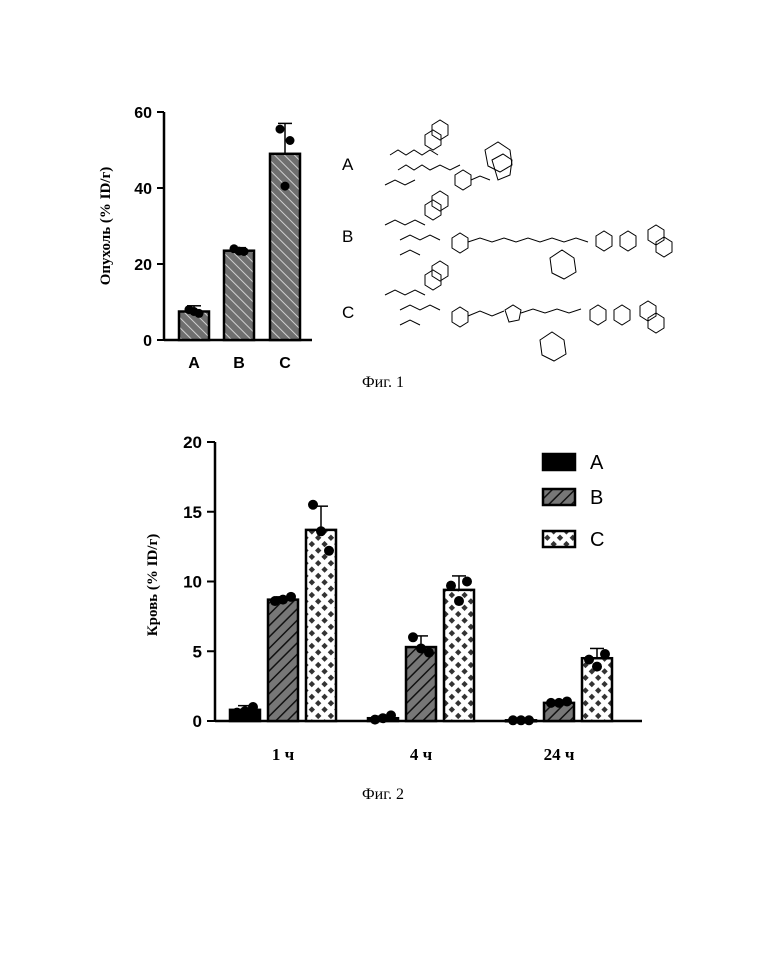 This screenshot has width=780, height=968. What do you see at coordinates (192, 582) in the screenshot?
I see `figure2-y-tick-label: 10` at bounding box center [192, 582].